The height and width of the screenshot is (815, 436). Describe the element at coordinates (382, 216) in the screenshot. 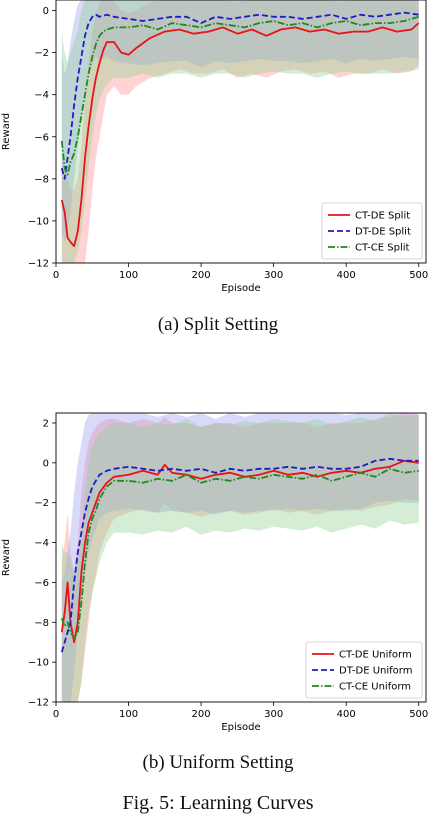

I see `legend-label-0: CT-DE Split` at that location.